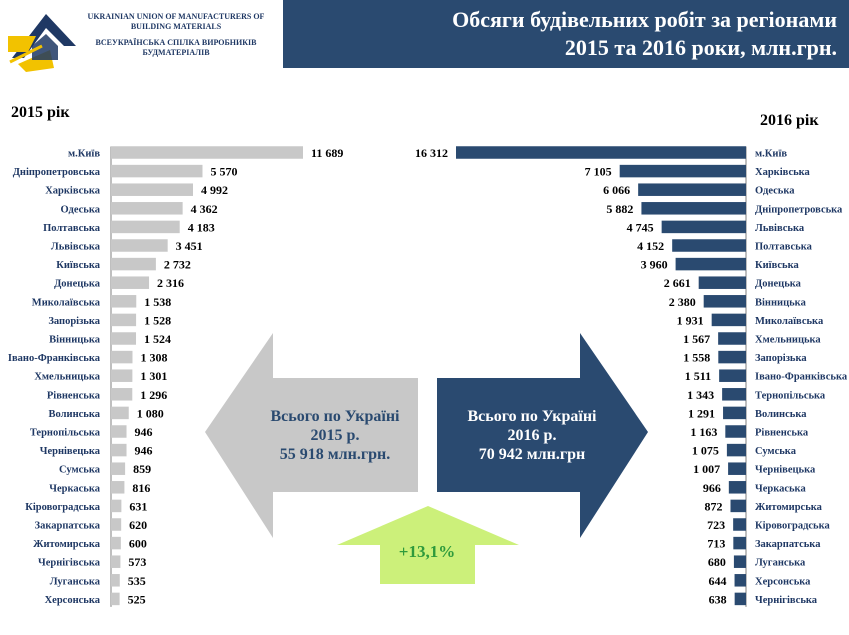 The width and height of the screenshot is (849, 635). What do you see at coordinates (788, 544) in the screenshot?
I see `category-label-2016: Закарпатська` at bounding box center [788, 544].